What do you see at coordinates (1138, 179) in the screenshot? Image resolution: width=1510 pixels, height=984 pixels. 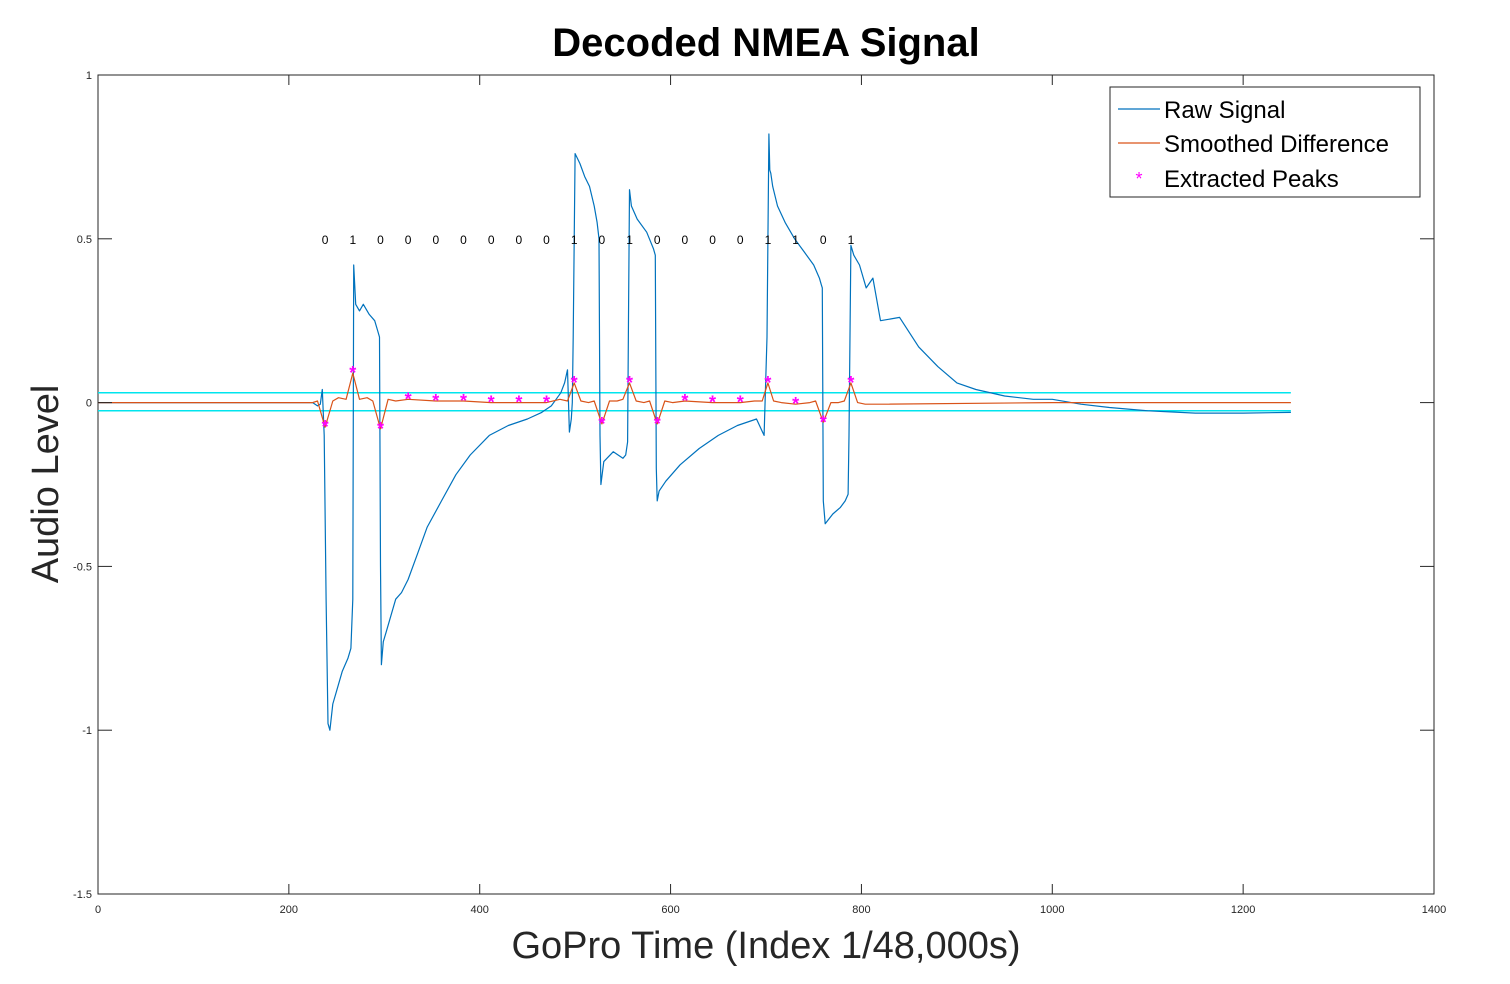 I see `legend-swatch-extracted-peaks: *` at bounding box center [1138, 179].